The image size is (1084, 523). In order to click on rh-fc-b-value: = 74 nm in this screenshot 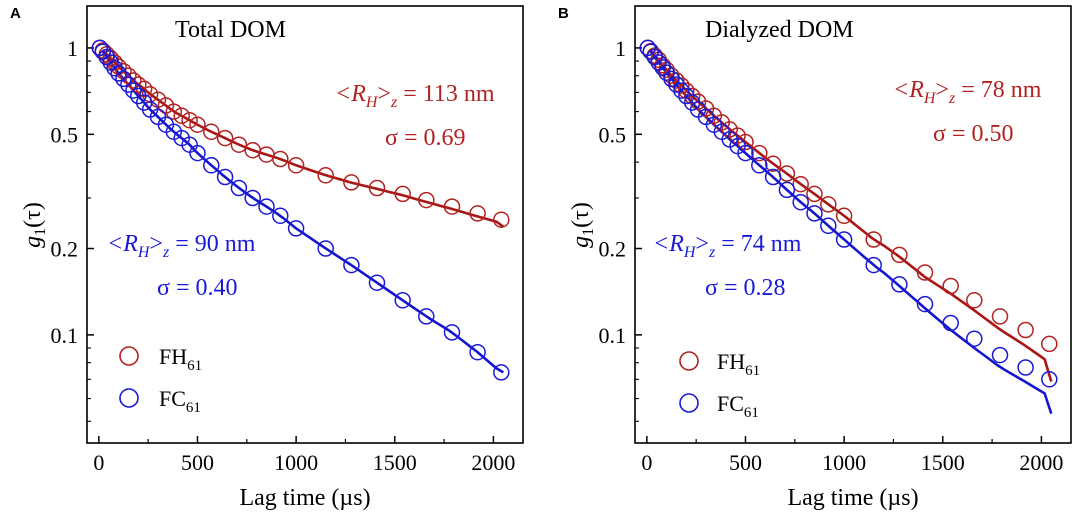, I will do `click(758, 244)`.